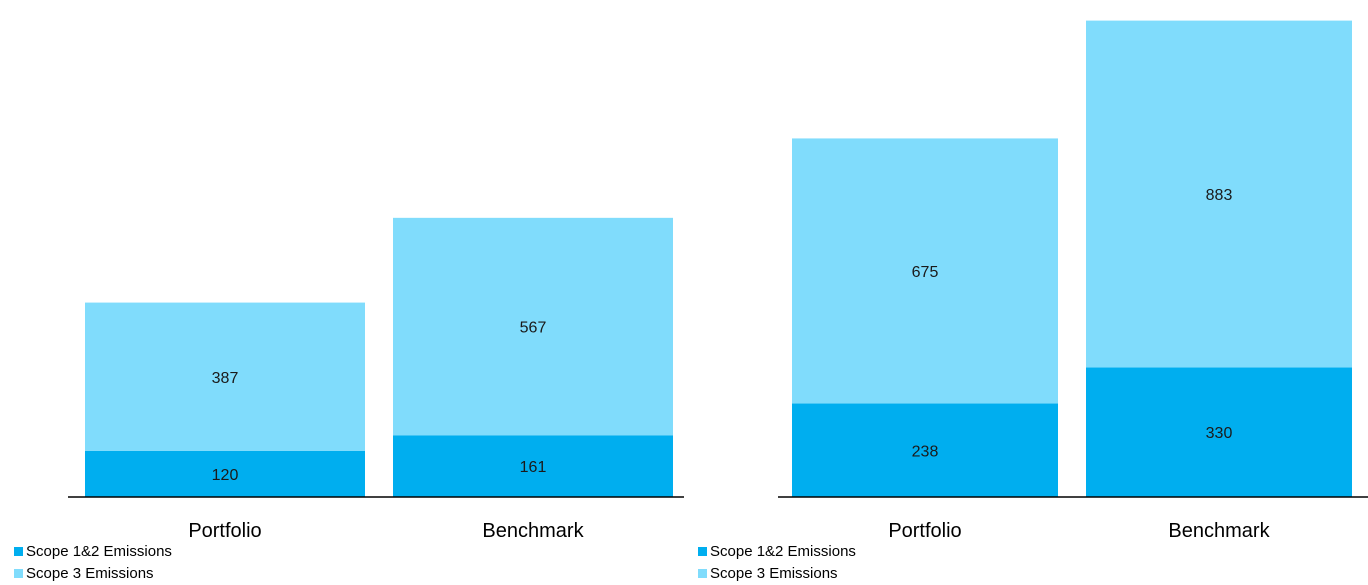 This screenshot has width=1368, height=585. I want to click on data-label-scope12-benchmark: 330, so click(1219, 433).